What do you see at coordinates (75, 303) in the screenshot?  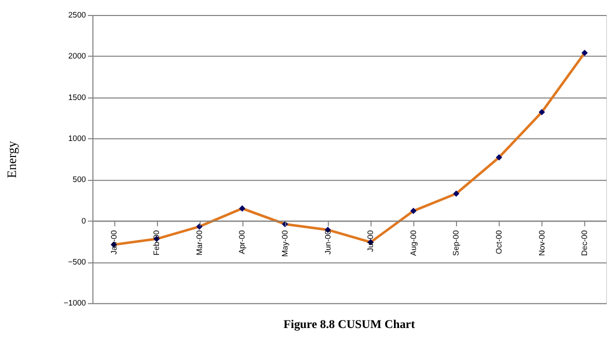 I see `y-tick-label: −1000` at bounding box center [75, 303].